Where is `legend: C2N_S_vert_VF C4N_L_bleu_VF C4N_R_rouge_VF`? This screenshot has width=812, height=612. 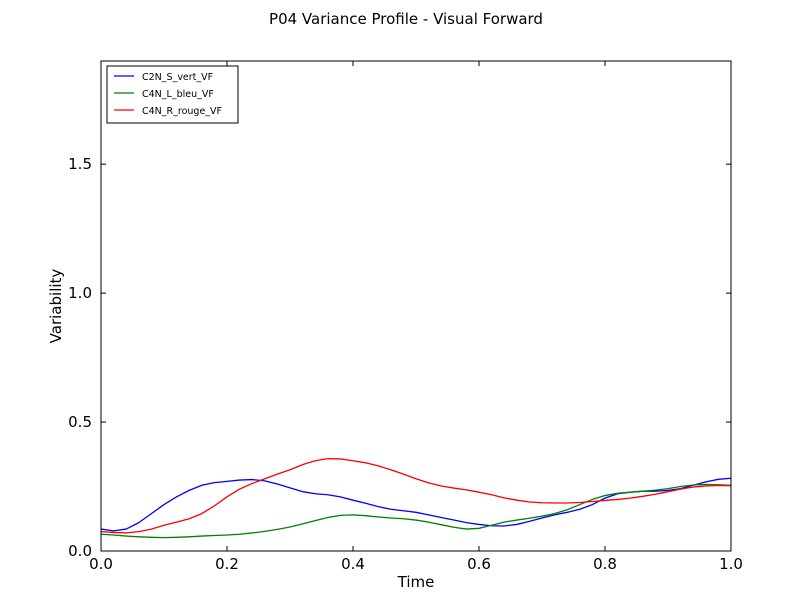
legend: C2N_S_vert_VF C4N_L_bleu_VF C4N_R_rouge_VF is located at coordinates (172, 94).